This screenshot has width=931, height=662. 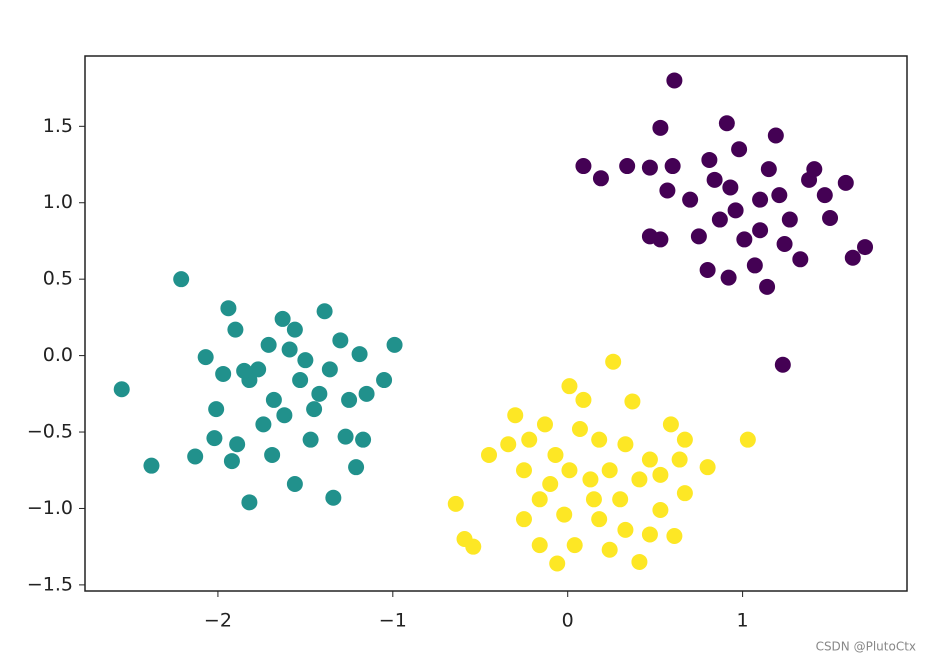 What do you see at coordinates (743, 621) in the screenshot?
I see `x-tick-label: 1` at bounding box center [743, 621].